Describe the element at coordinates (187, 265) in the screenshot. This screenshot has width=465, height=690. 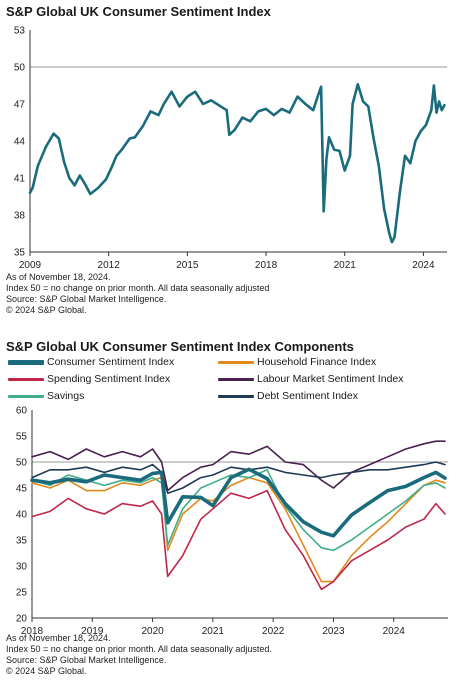
I see `x-tick-label: 2015` at that location.